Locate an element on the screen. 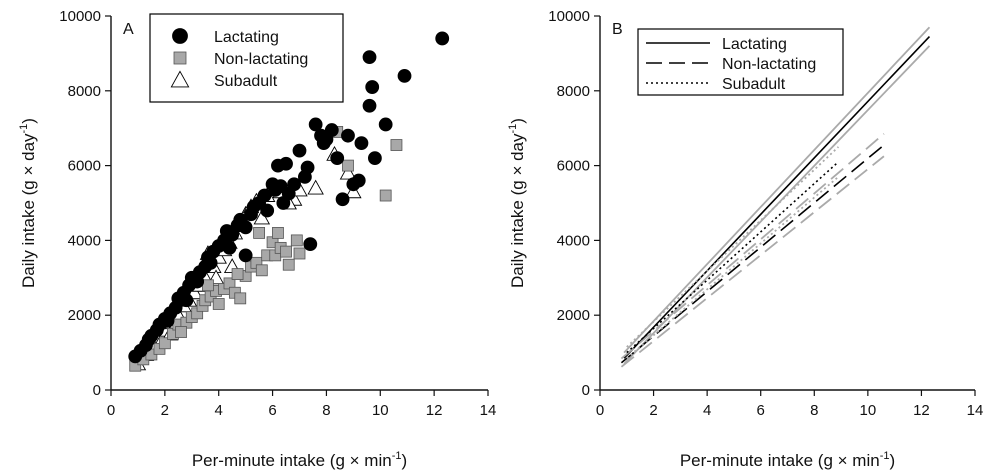 The image size is (987, 473). series-subadult is located at coordinates (733, 252).